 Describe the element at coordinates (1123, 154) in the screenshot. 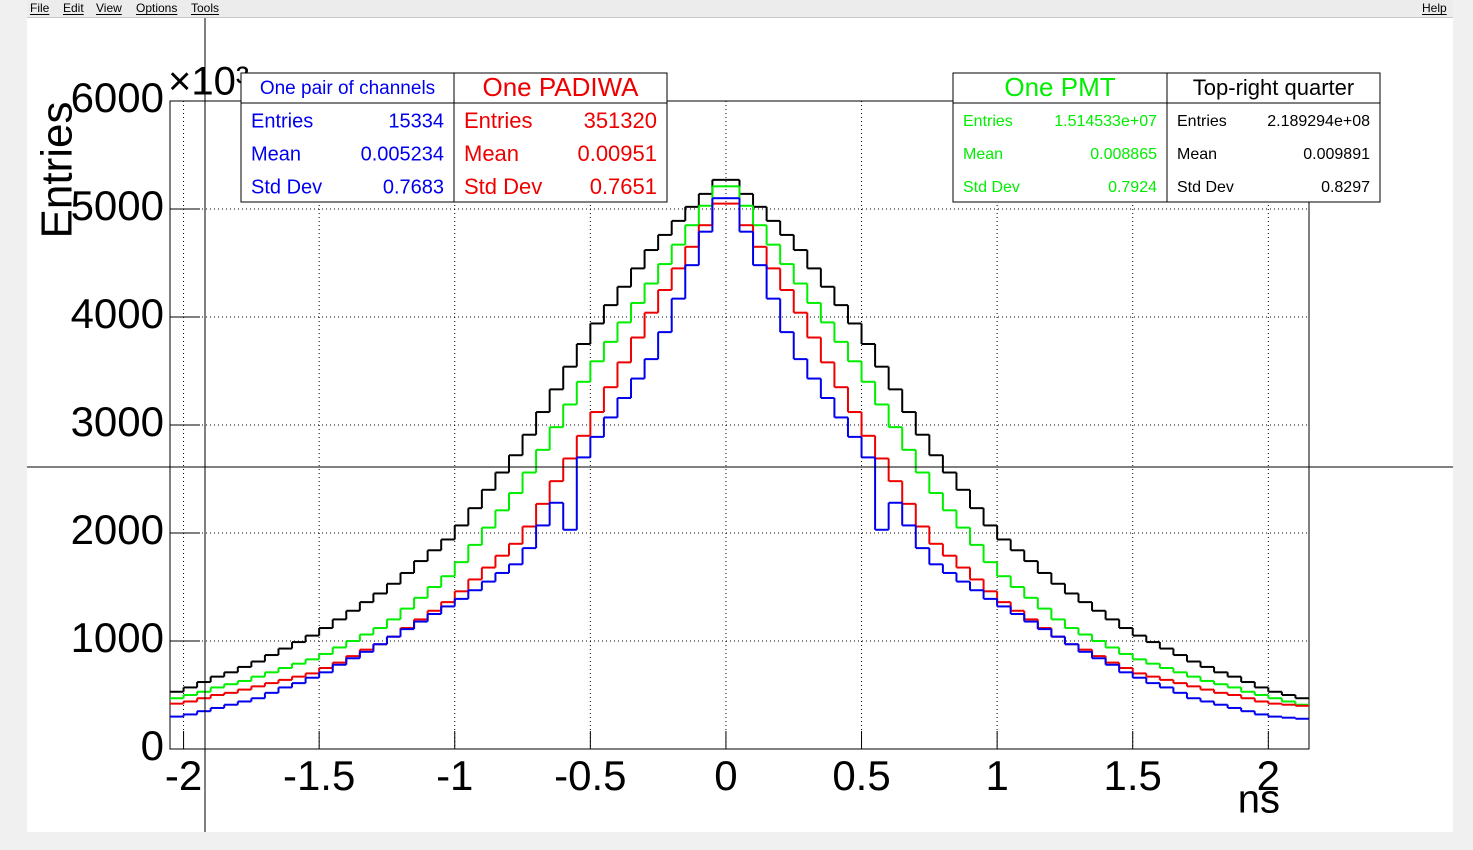

I see `stats-value: 0.008865` at that location.